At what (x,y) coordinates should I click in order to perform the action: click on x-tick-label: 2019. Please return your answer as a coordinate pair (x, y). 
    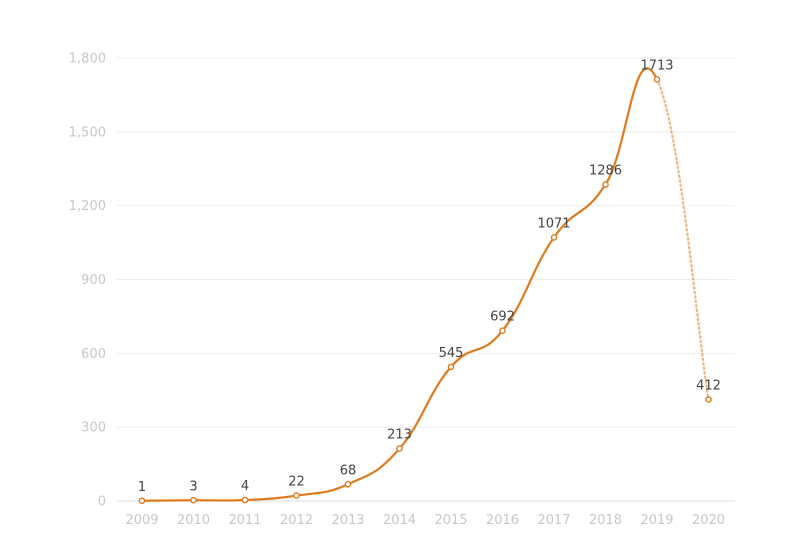
    Looking at the image, I should click on (656, 520).